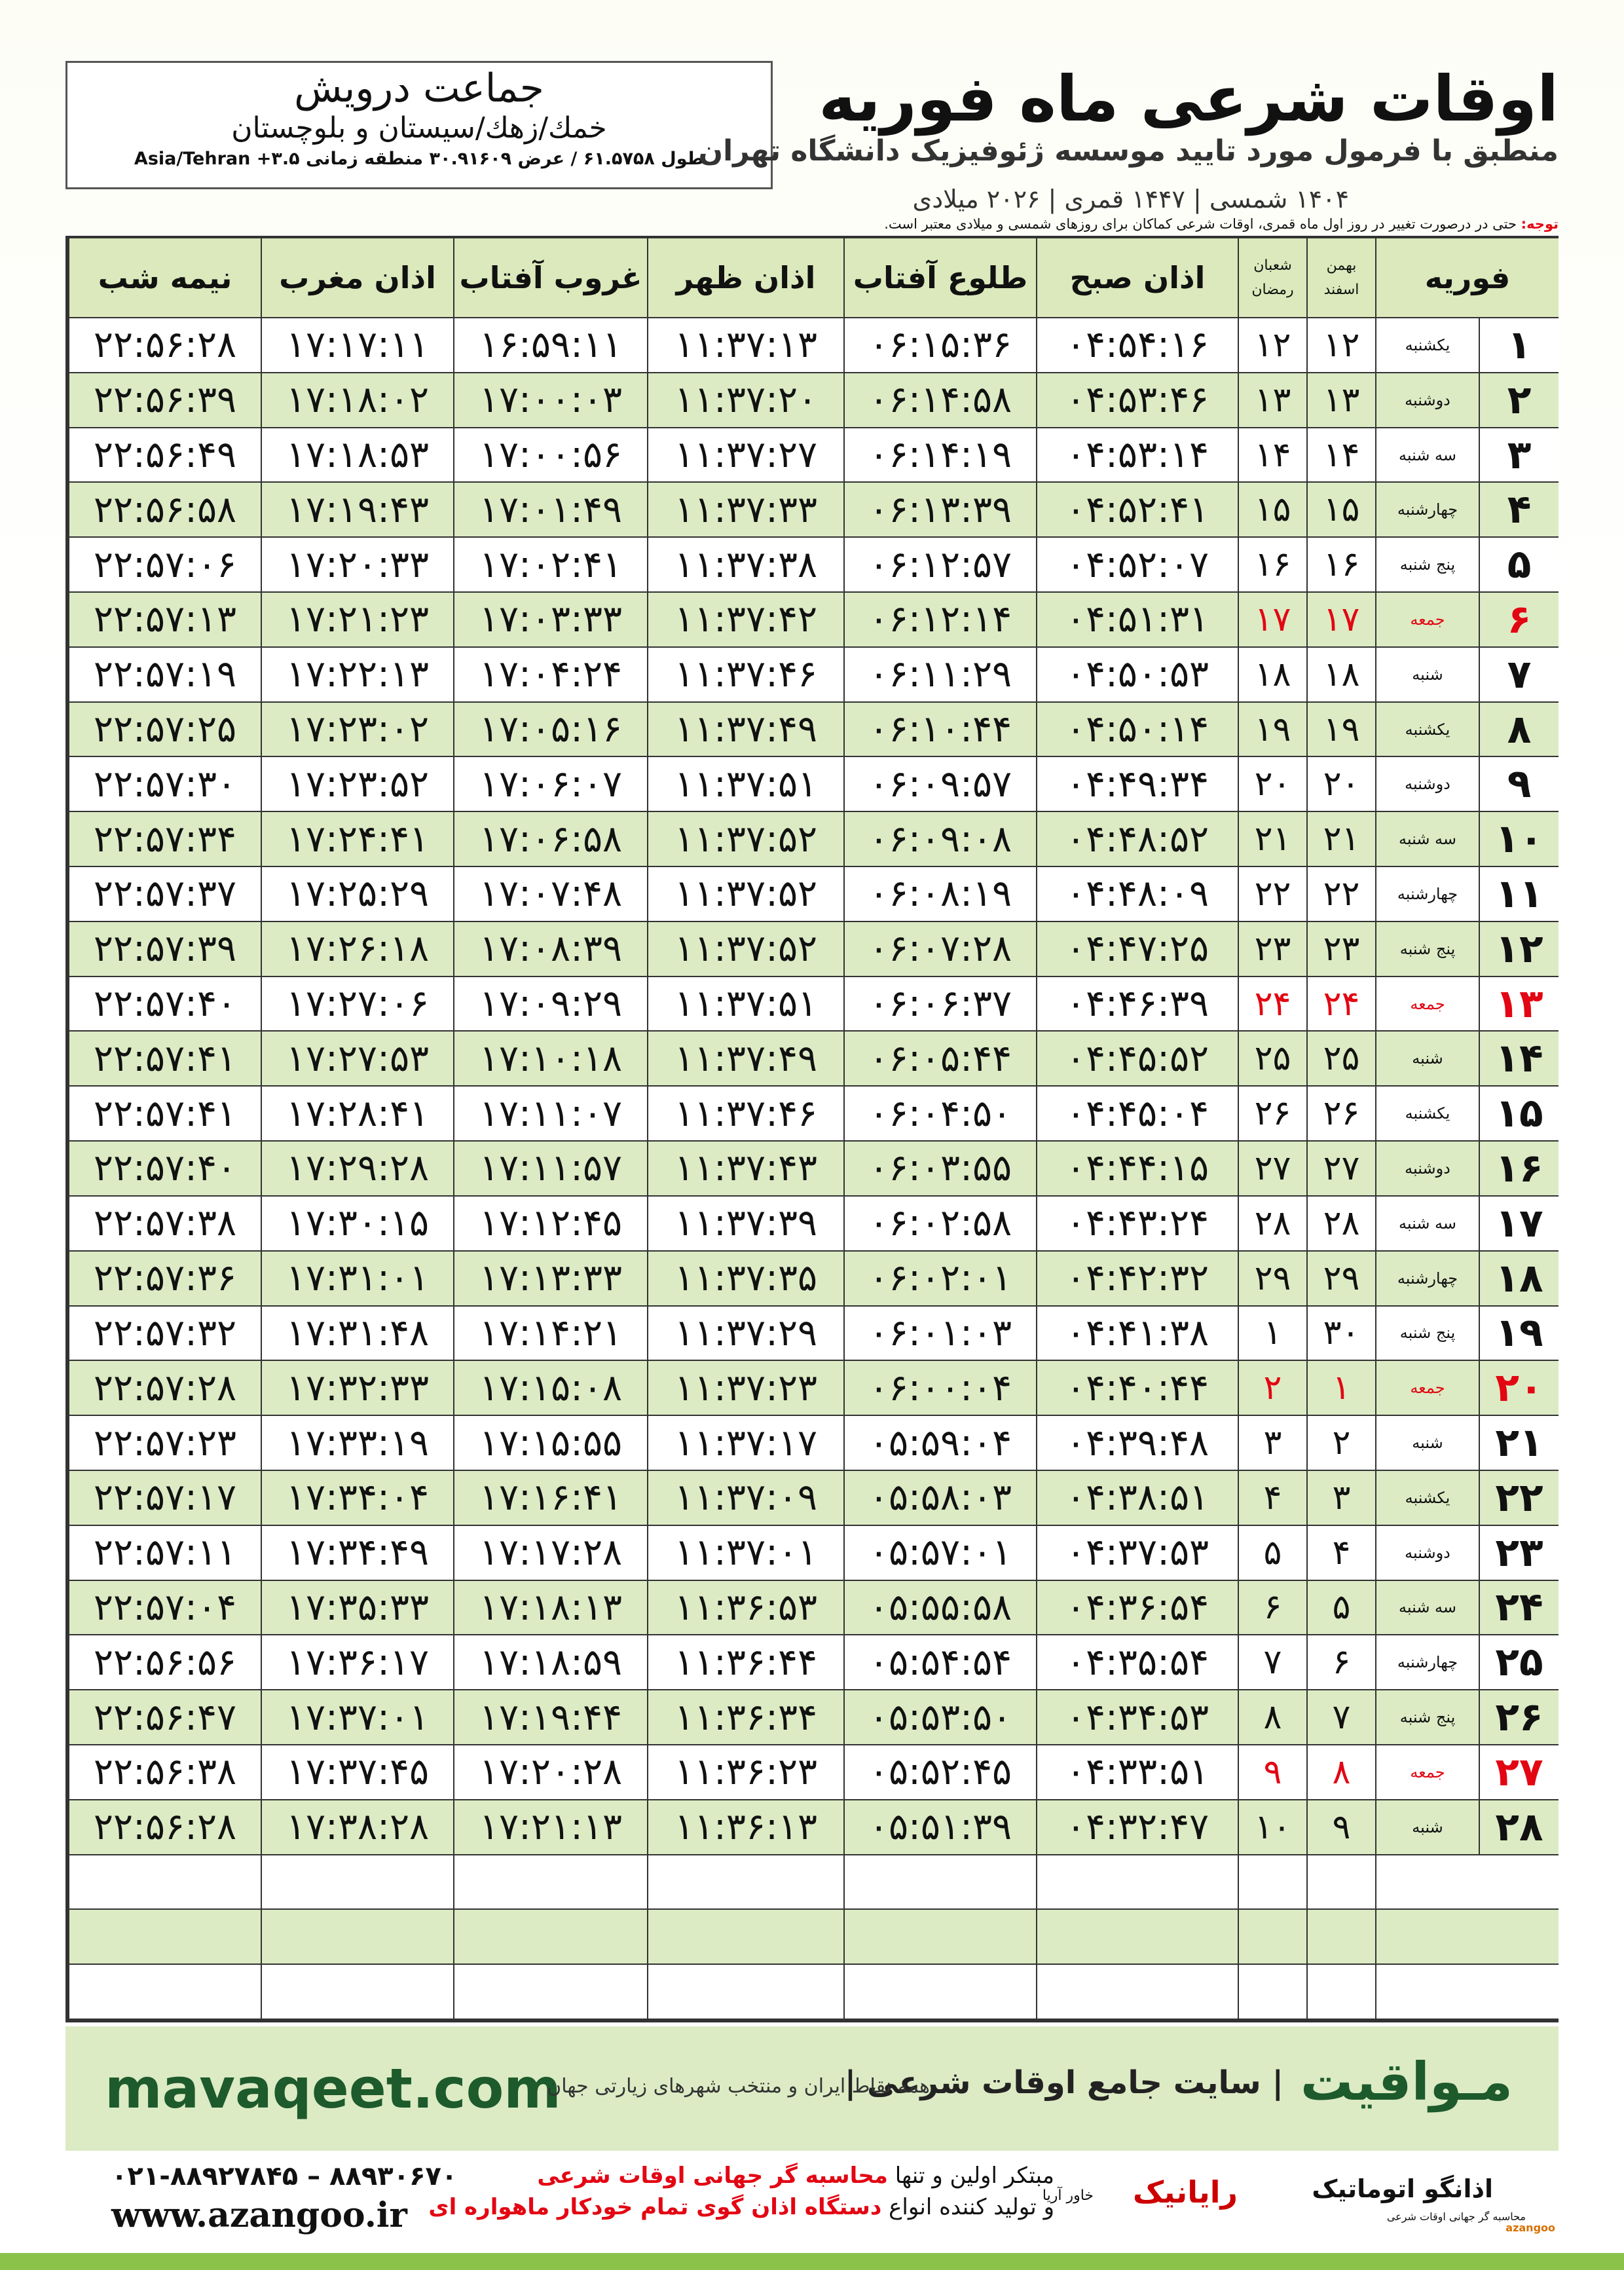 The height and width of the screenshot is (2270, 1624). I want to click on prayer-time: ۰۶:۱۳:۳۹, so click(939, 510).